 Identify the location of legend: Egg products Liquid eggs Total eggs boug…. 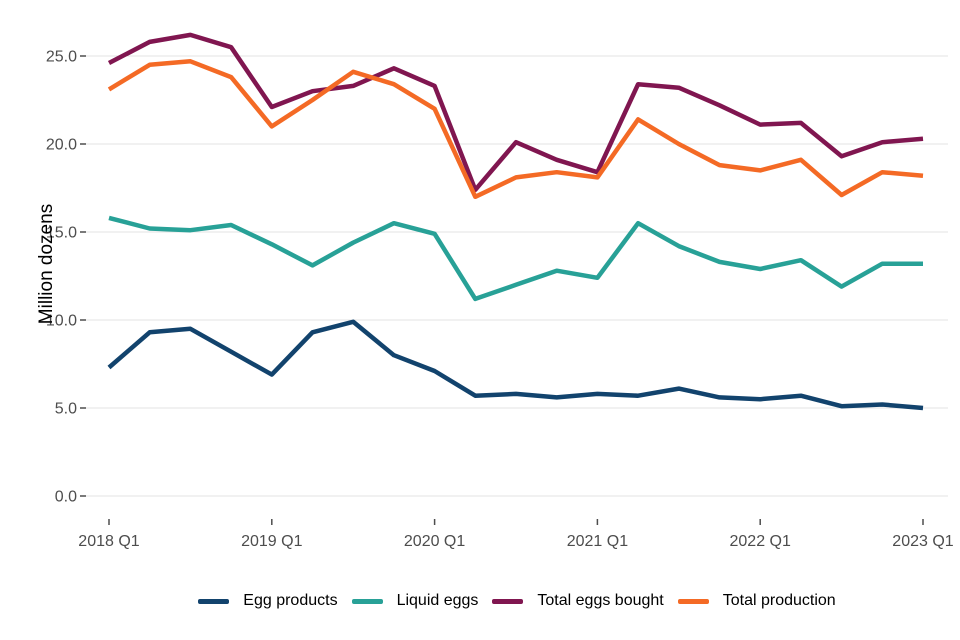
(517, 601).